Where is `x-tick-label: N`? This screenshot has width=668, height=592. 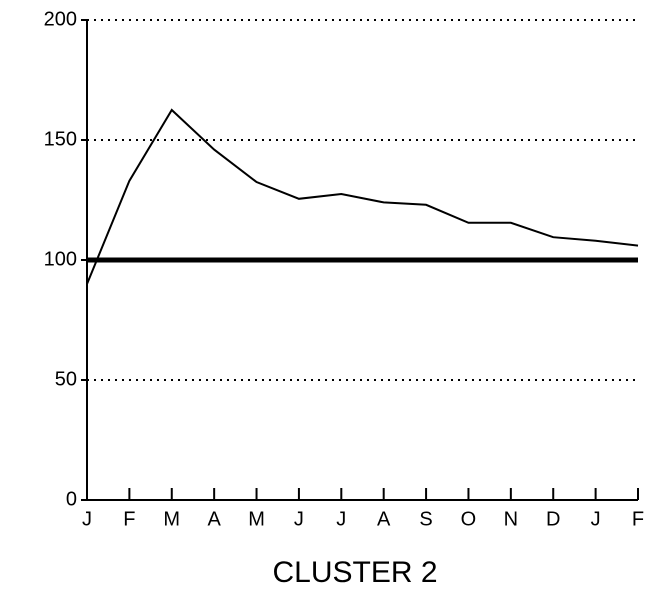
x-tick-label: N is located at coordinates (511, 519).